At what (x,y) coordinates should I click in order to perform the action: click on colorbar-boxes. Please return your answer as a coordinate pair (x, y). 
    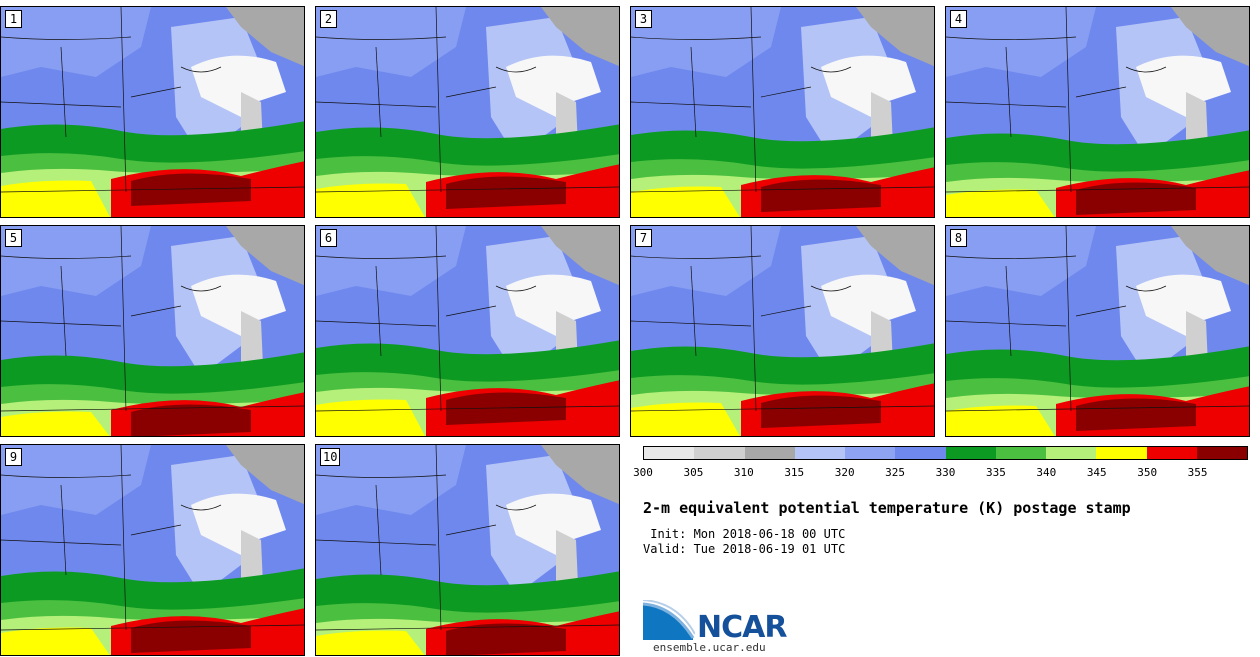
    Looking at the image, I should click on (945, 453).